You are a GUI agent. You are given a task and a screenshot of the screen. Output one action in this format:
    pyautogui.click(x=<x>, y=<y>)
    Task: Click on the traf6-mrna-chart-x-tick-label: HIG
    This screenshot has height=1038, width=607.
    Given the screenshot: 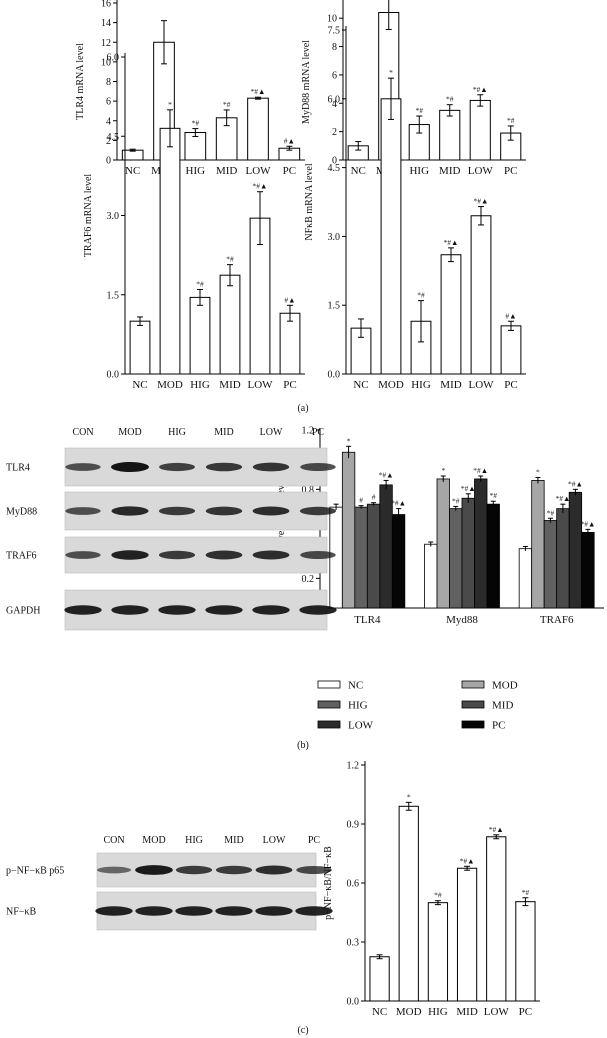 What is the action you would take?
    pyautogui.click(x=200, y=385)
    